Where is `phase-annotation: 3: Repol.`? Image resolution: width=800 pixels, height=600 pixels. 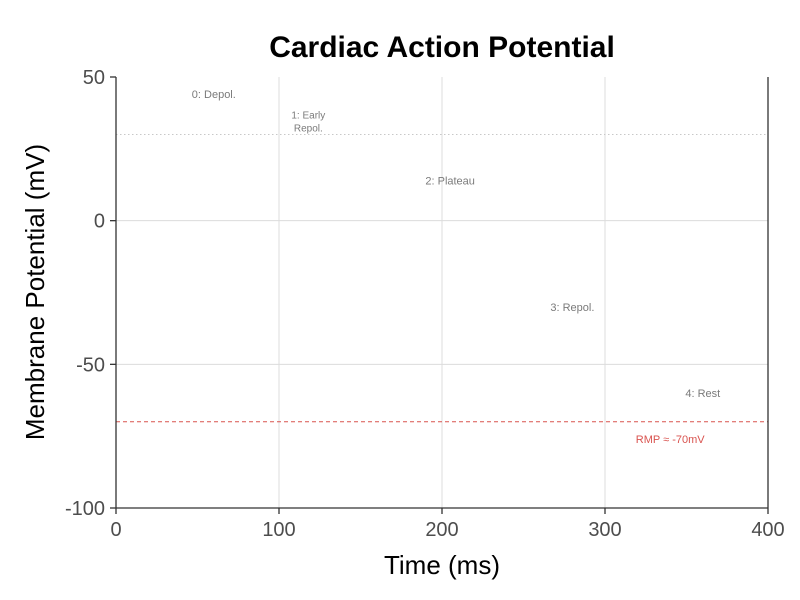 phase-annotation: 3: Repol. is located at coordinates (572, 308).